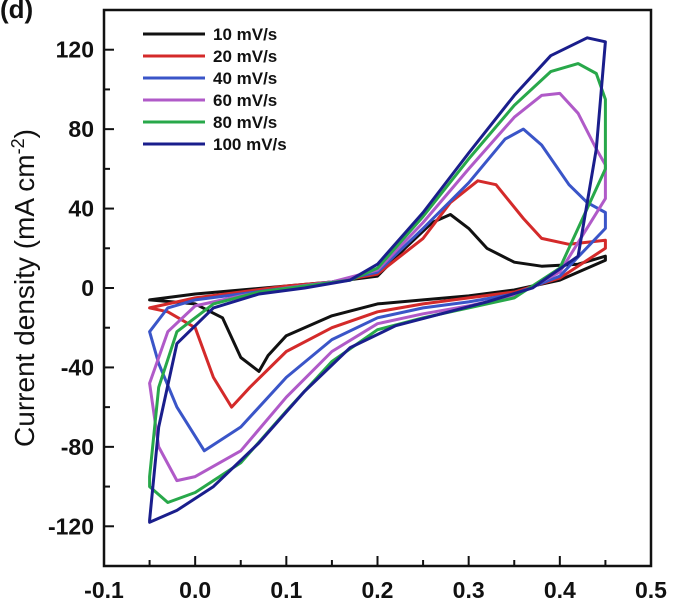 The width and height of the screenshot is (676, 606). I want to click on legend-label-1: 10 mV/s, so click(245, 34).